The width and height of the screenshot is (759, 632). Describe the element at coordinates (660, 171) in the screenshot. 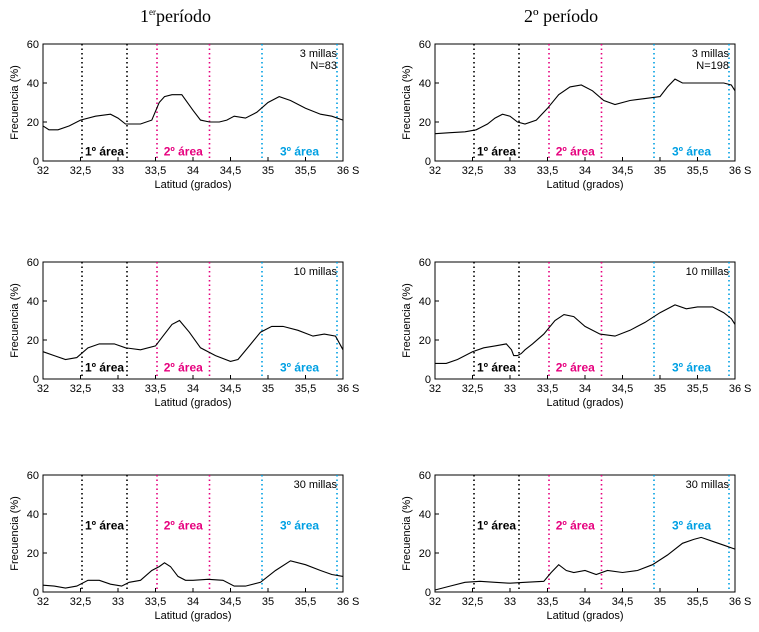

I see `panel-2-x-tick-label-7: 35` at that location.